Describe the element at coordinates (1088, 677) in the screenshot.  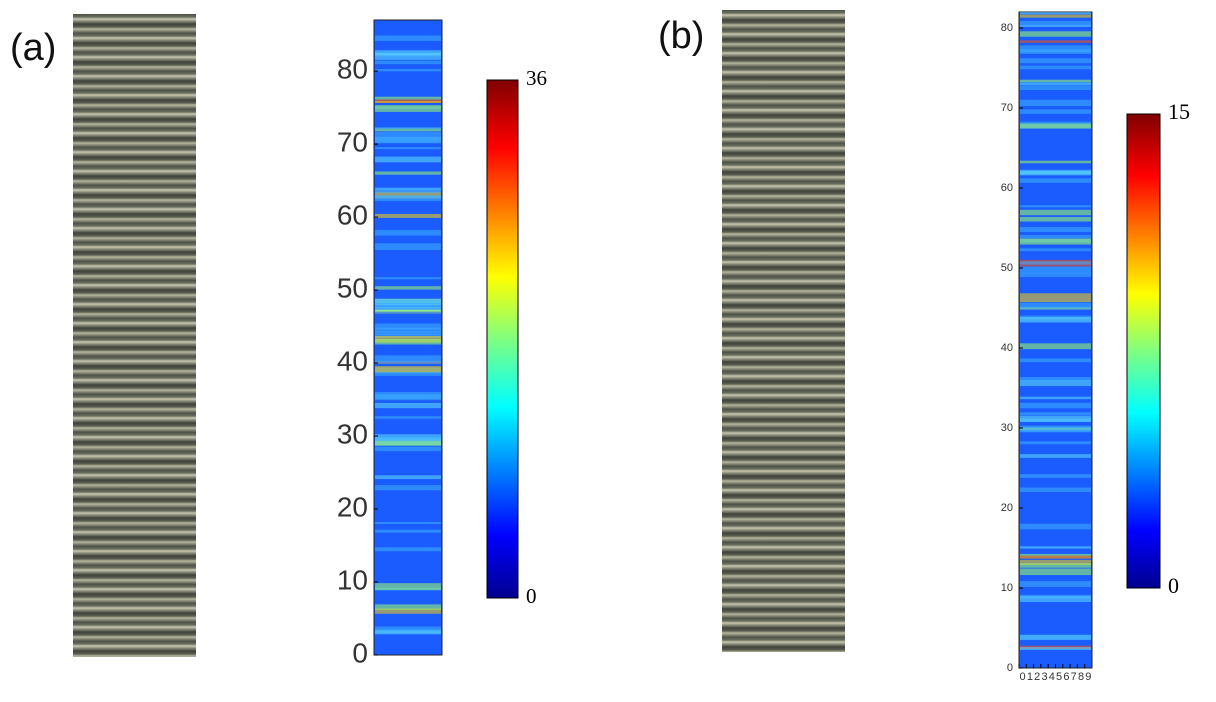
I see `x-tick-label: 9` at that location.